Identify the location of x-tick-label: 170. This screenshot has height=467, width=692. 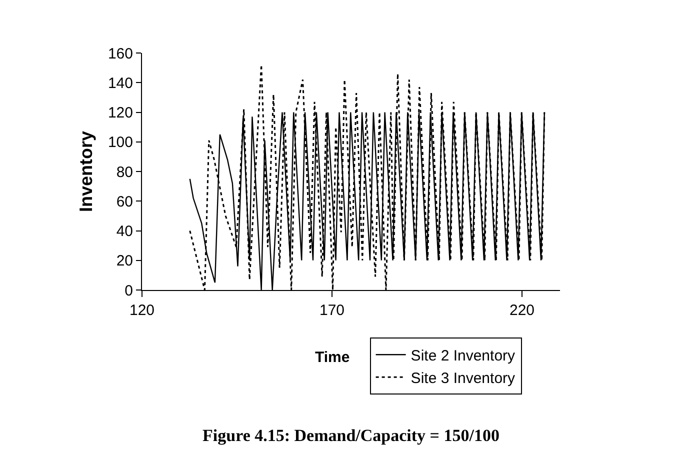
(332, 310).